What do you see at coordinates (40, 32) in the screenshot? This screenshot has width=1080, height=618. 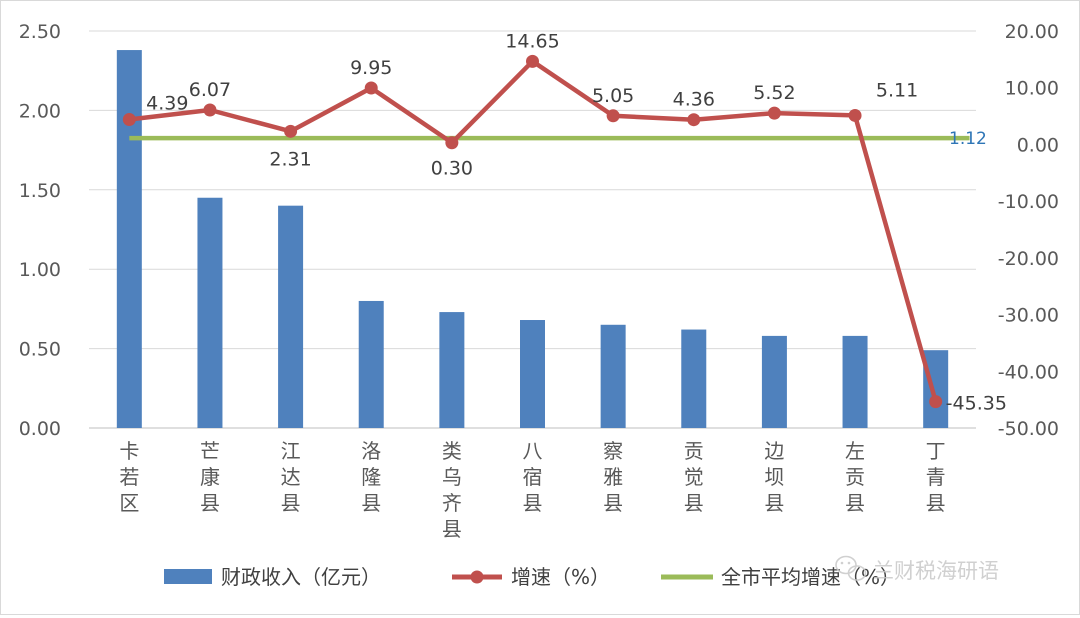 I see `left-tick-label: 2.50` at bounding box center [40, 32].